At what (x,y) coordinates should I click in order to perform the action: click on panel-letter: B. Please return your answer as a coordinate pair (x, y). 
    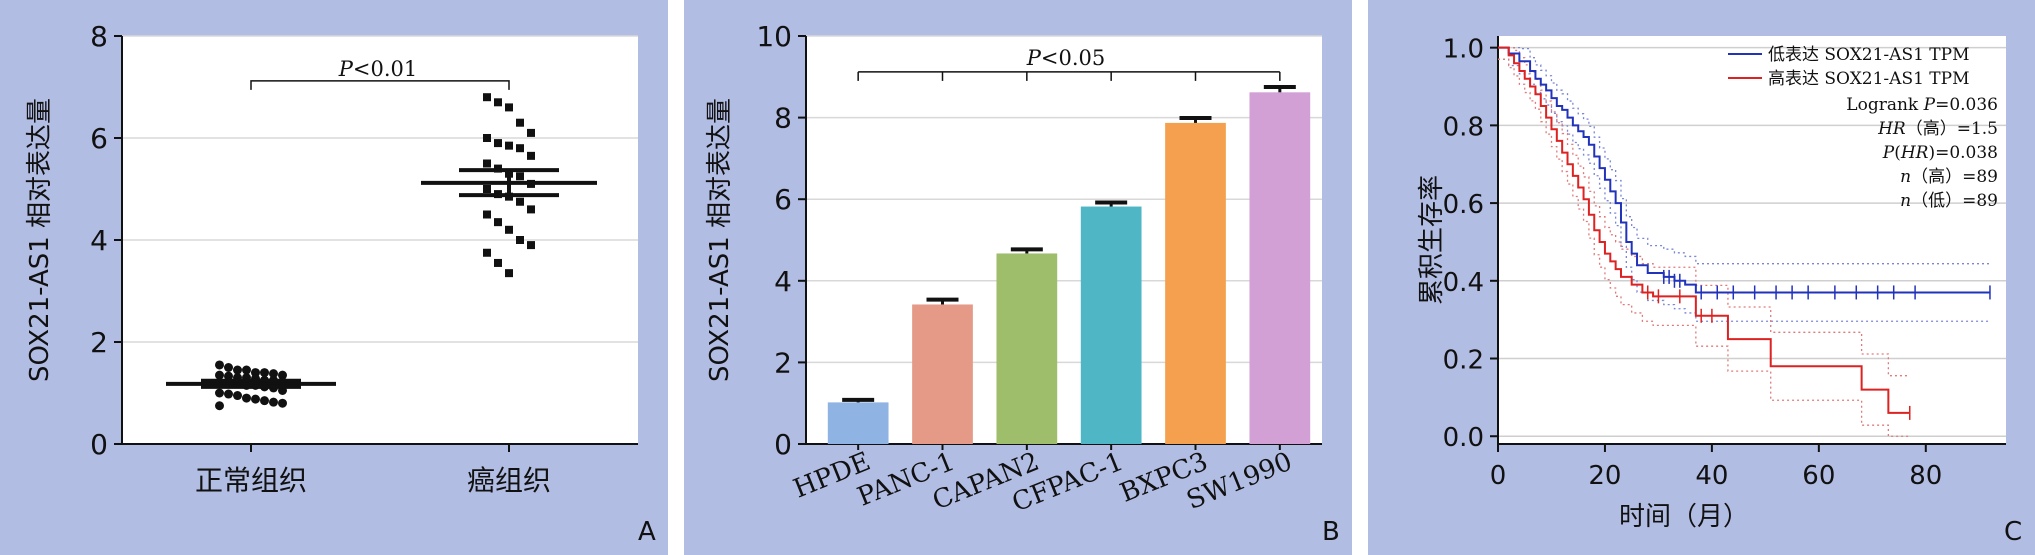
    Looking at the image, I should click on (1331, 532).